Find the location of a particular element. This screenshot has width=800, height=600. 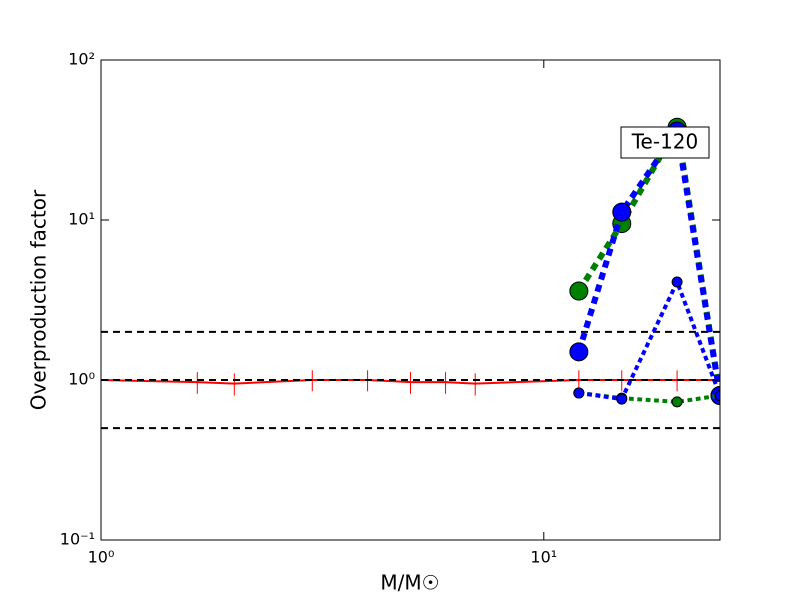

x-tick-label: 10⁰ is located at coordinates (101, 557).